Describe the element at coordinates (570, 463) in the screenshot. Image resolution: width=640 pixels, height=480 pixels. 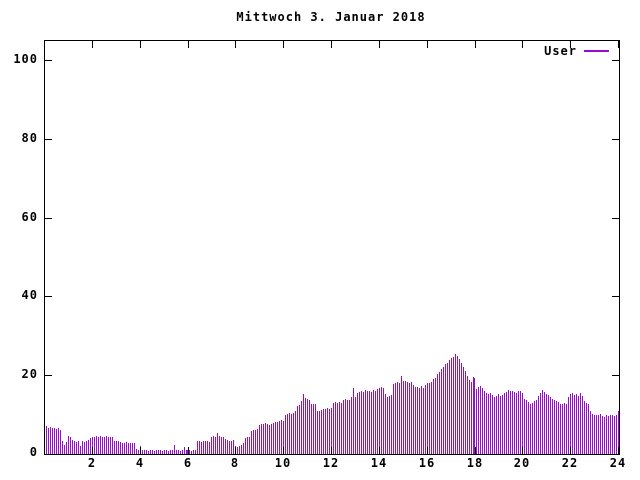
I see `x-tick-label: 22` at that location.